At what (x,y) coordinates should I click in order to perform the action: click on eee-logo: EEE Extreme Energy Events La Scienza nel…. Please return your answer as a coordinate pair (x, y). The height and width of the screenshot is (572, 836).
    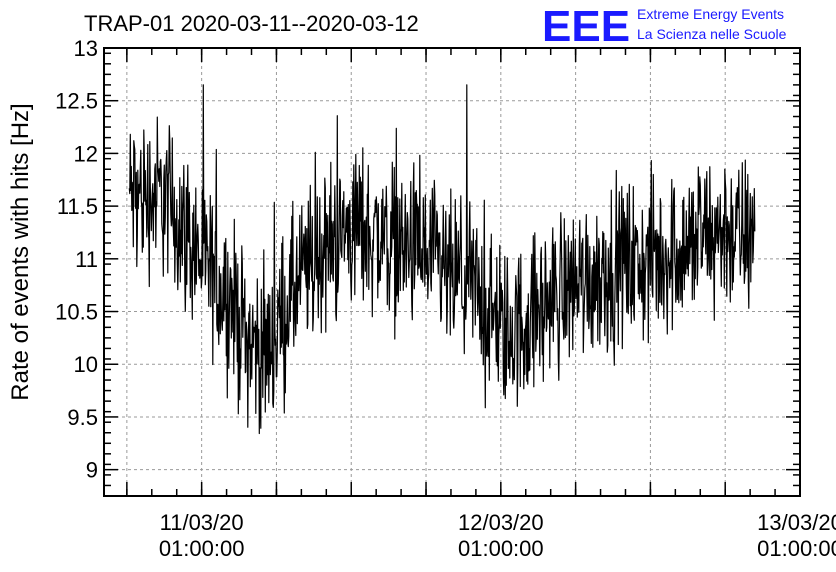
    Looking at the image, I should click on (664, 26).